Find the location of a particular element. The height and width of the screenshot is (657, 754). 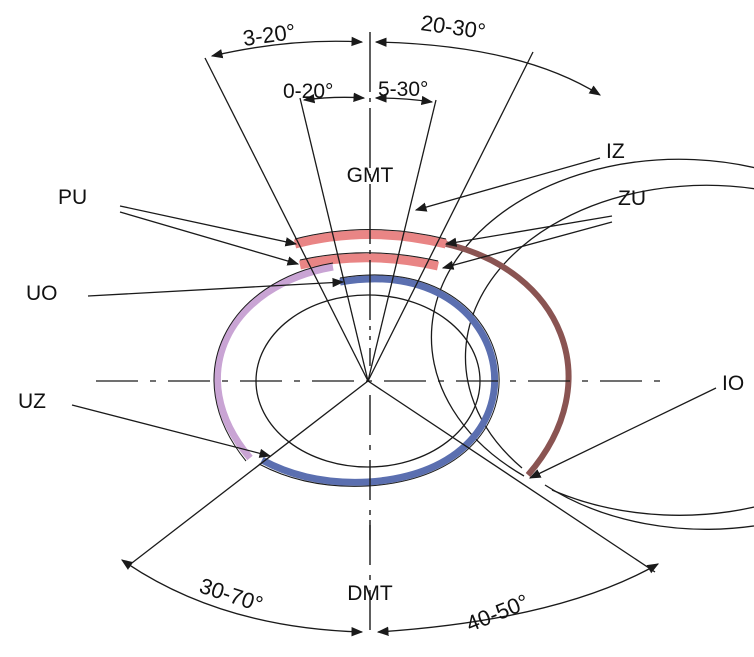

io-label: IO is located at coordinates (733, 383).